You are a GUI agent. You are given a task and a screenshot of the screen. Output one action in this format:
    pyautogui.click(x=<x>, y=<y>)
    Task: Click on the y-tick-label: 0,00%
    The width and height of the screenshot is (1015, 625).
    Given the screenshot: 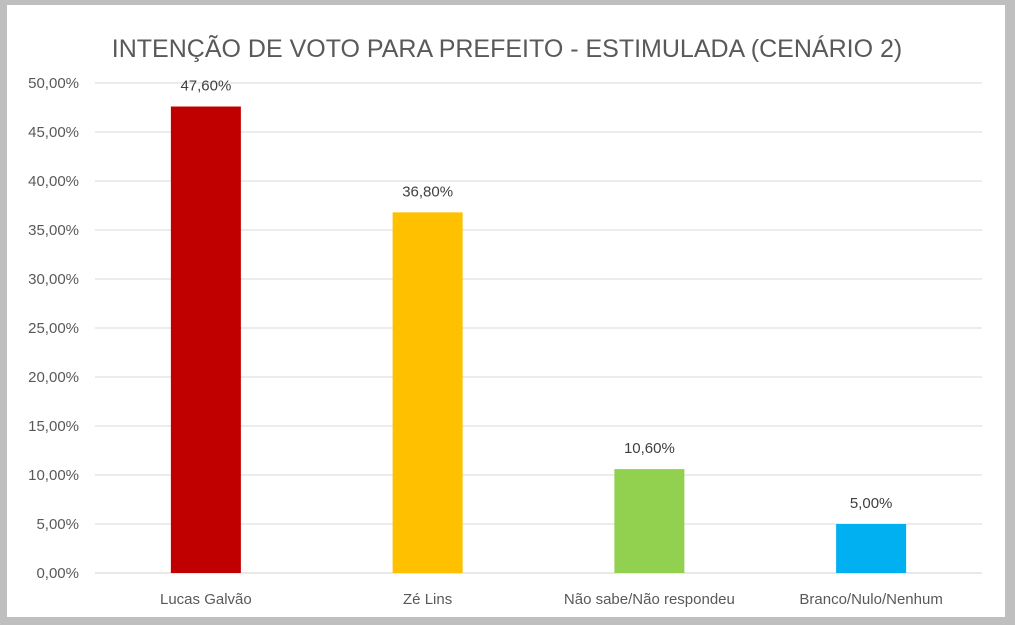 What is the action you would take?
    pyautogui.click(x=57, y=573)
    